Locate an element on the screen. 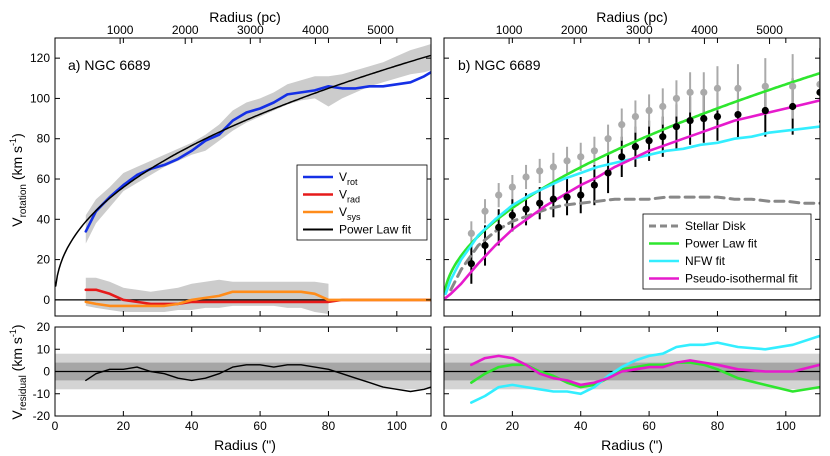  panel-a-residual-plot-area is located at coordinates (243, 373).